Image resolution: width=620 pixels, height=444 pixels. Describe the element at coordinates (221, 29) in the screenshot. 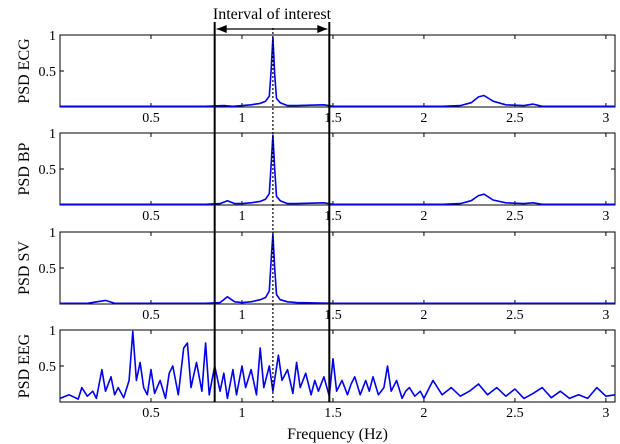

I see `arrow-head-left` at that location.